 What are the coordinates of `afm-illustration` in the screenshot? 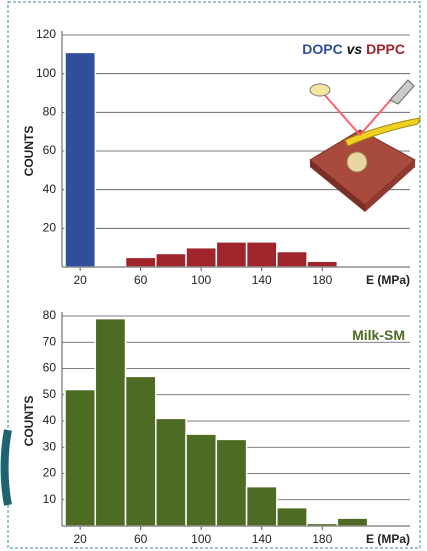 It's located at (365, 145).